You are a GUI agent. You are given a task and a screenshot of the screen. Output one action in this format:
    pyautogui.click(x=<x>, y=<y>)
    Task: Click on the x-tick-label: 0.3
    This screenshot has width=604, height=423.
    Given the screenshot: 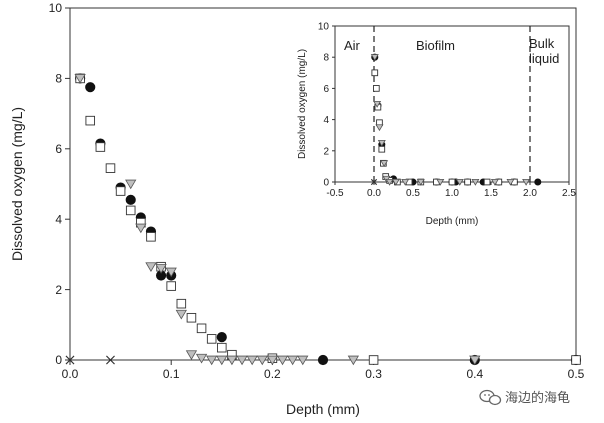 What is the action you would take?
    pyautogui.click(x=373, y=374)
    